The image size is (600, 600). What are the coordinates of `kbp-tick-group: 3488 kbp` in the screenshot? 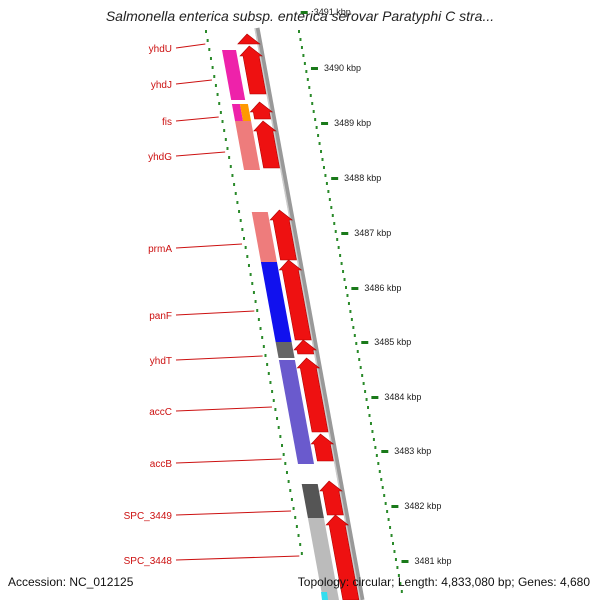 It's located at (356, 178).